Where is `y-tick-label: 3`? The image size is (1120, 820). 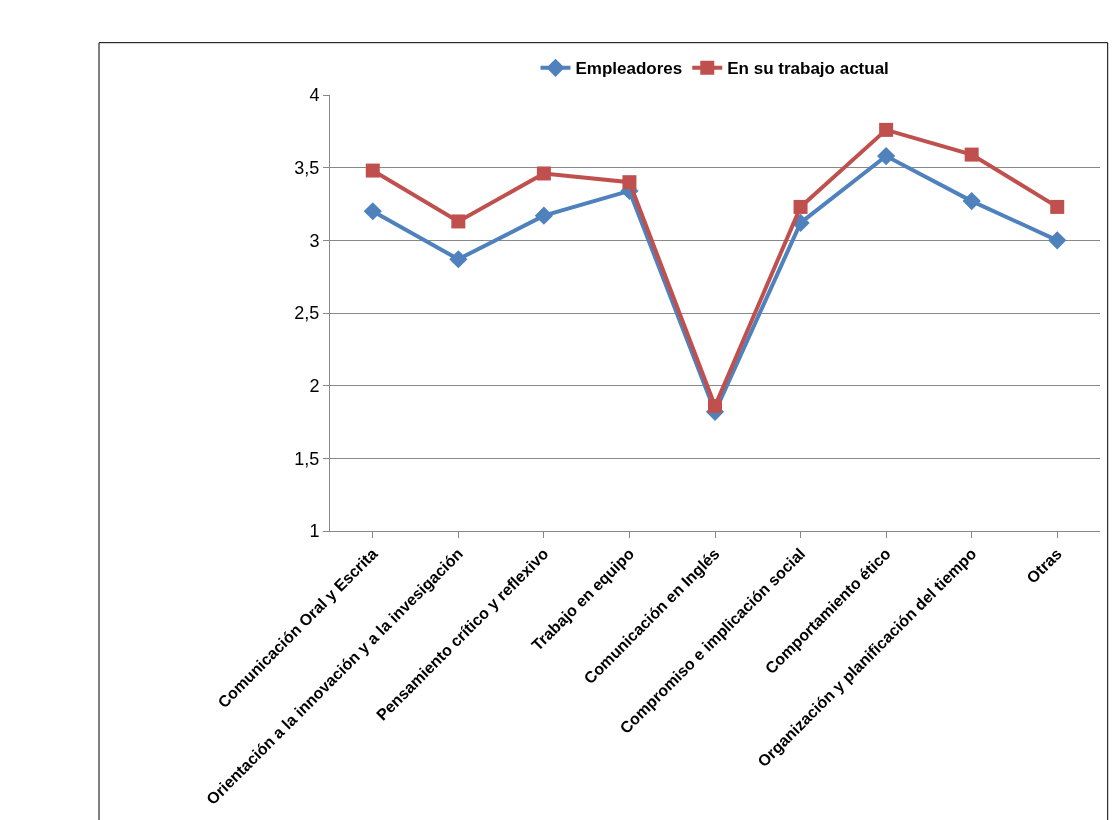
y-tick-label: 3 is located at coordinates (314, 240).